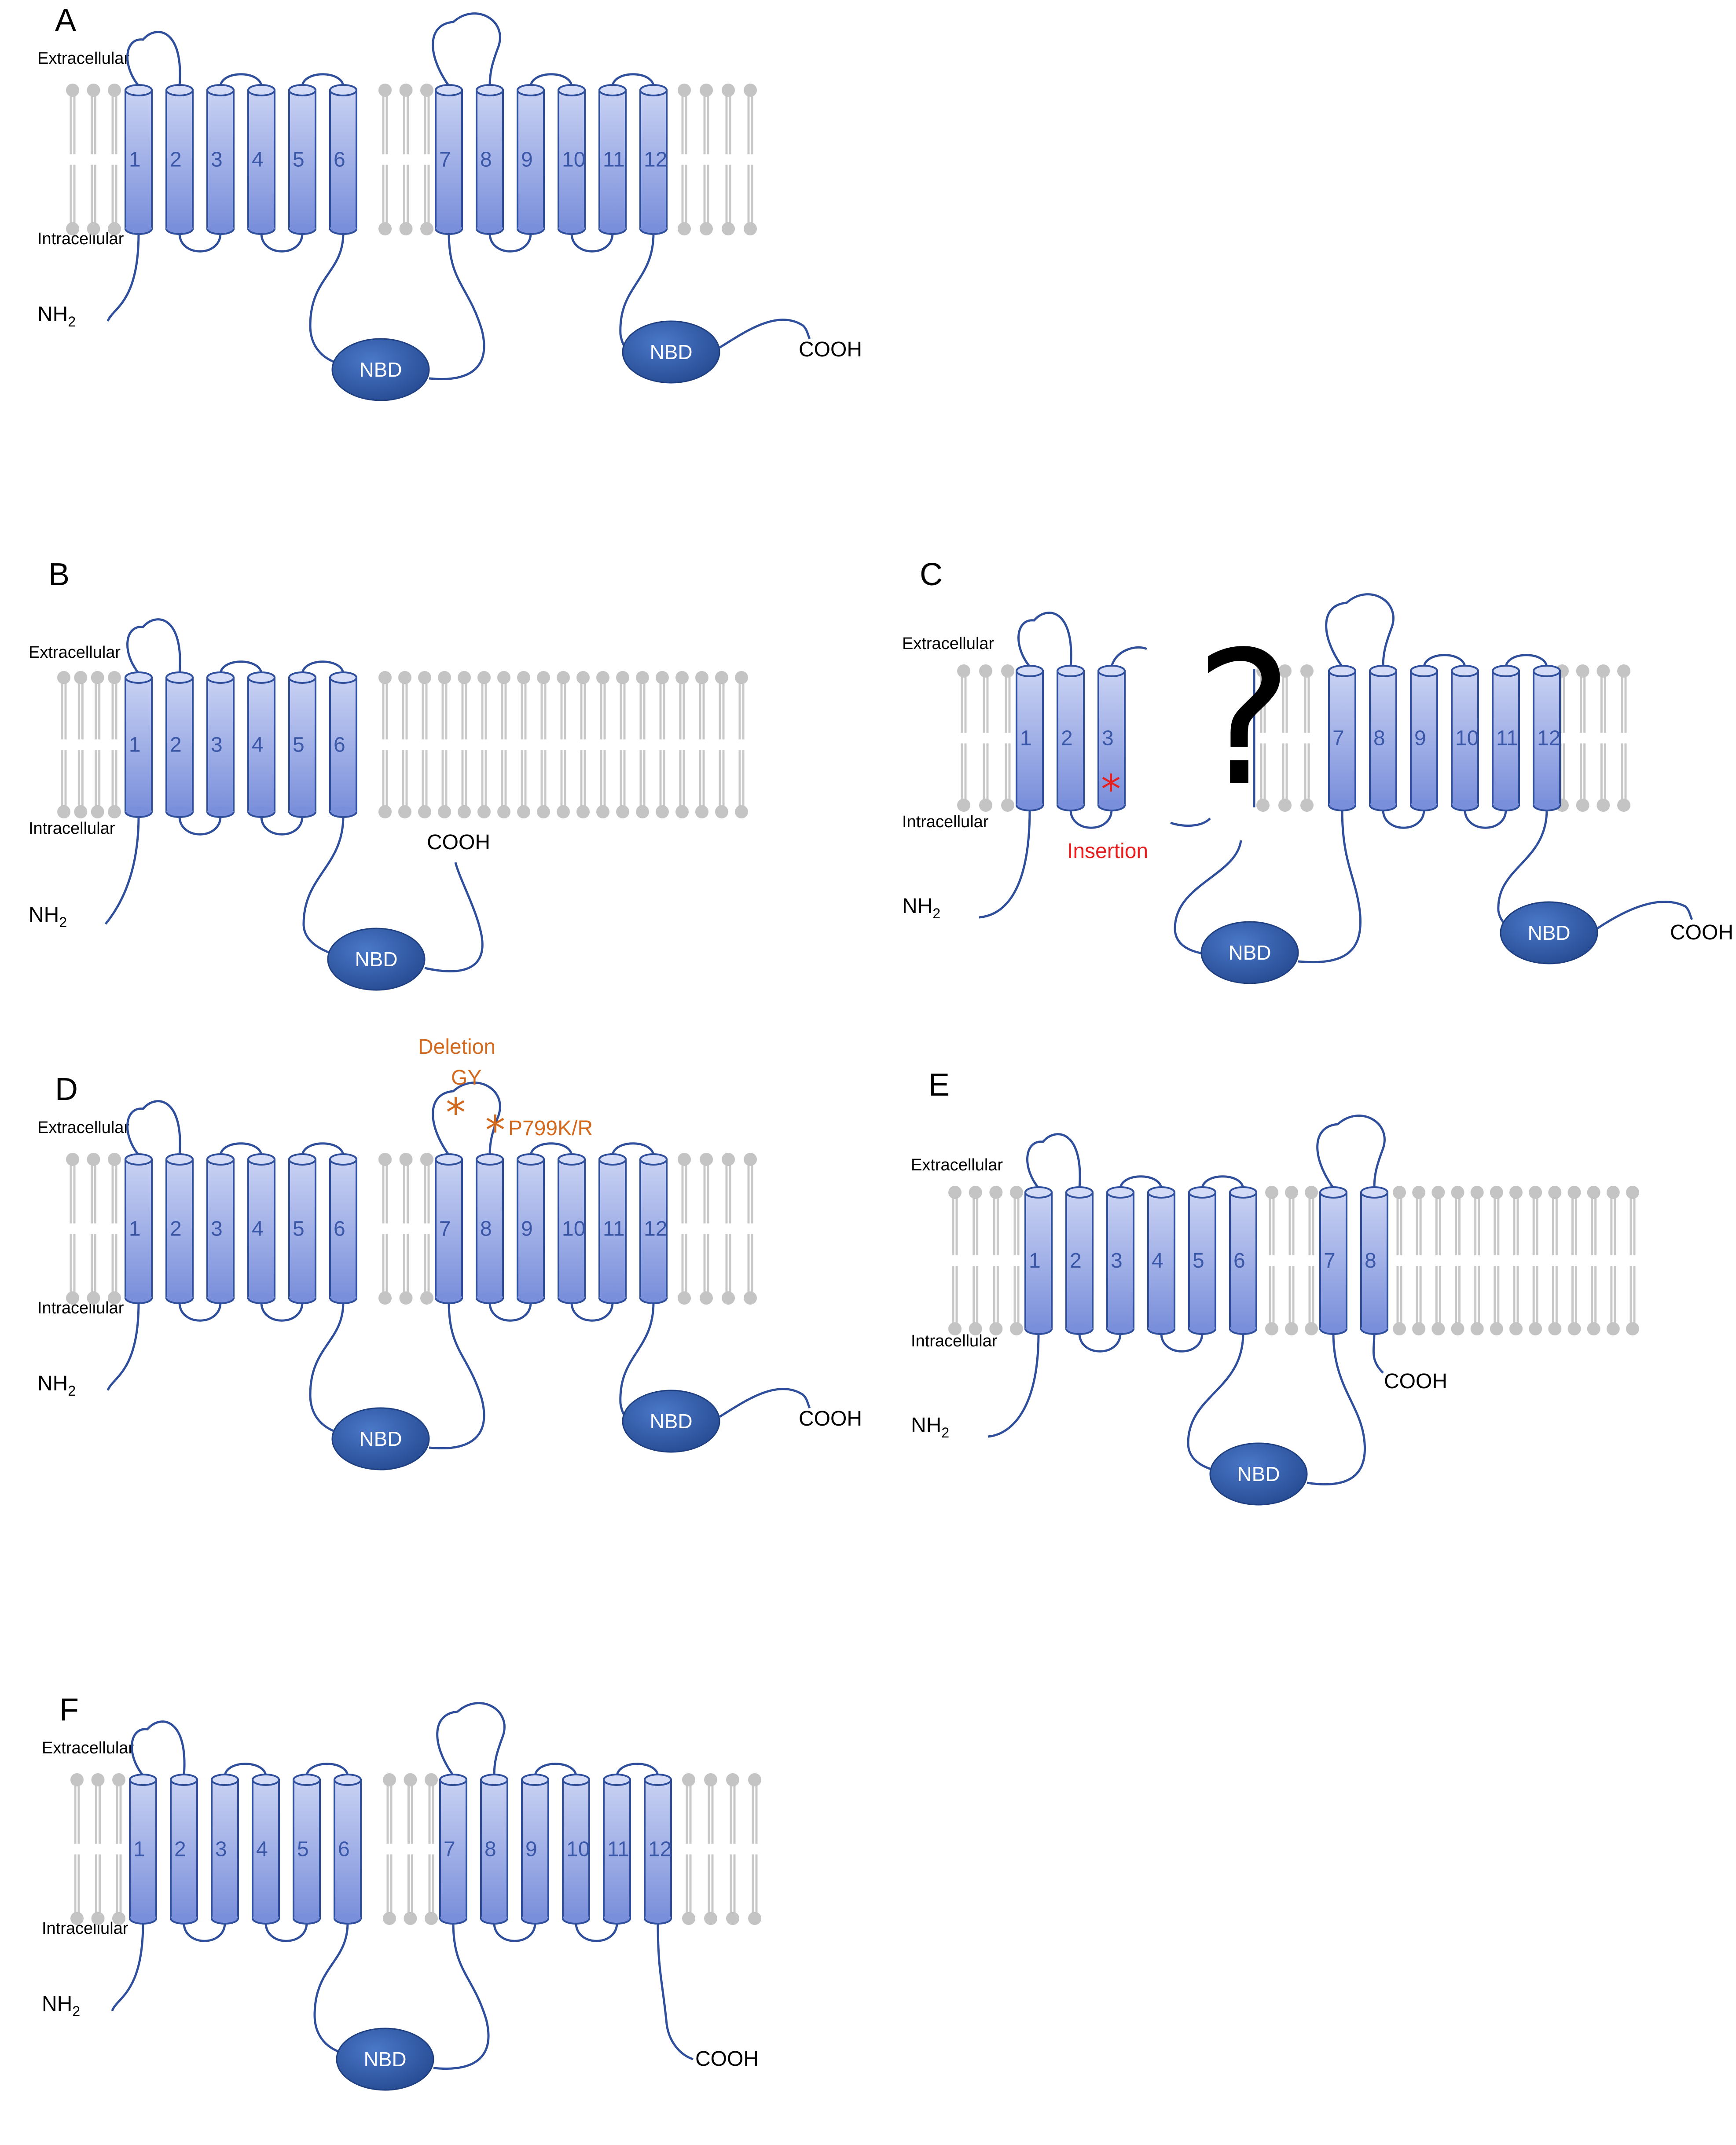 Image resolution: width=1736 pixels, height=2145 pixels. Describe the element at coordinates (445, 1229) in the screenshot. I see `helix-number-7: 7` at that location.